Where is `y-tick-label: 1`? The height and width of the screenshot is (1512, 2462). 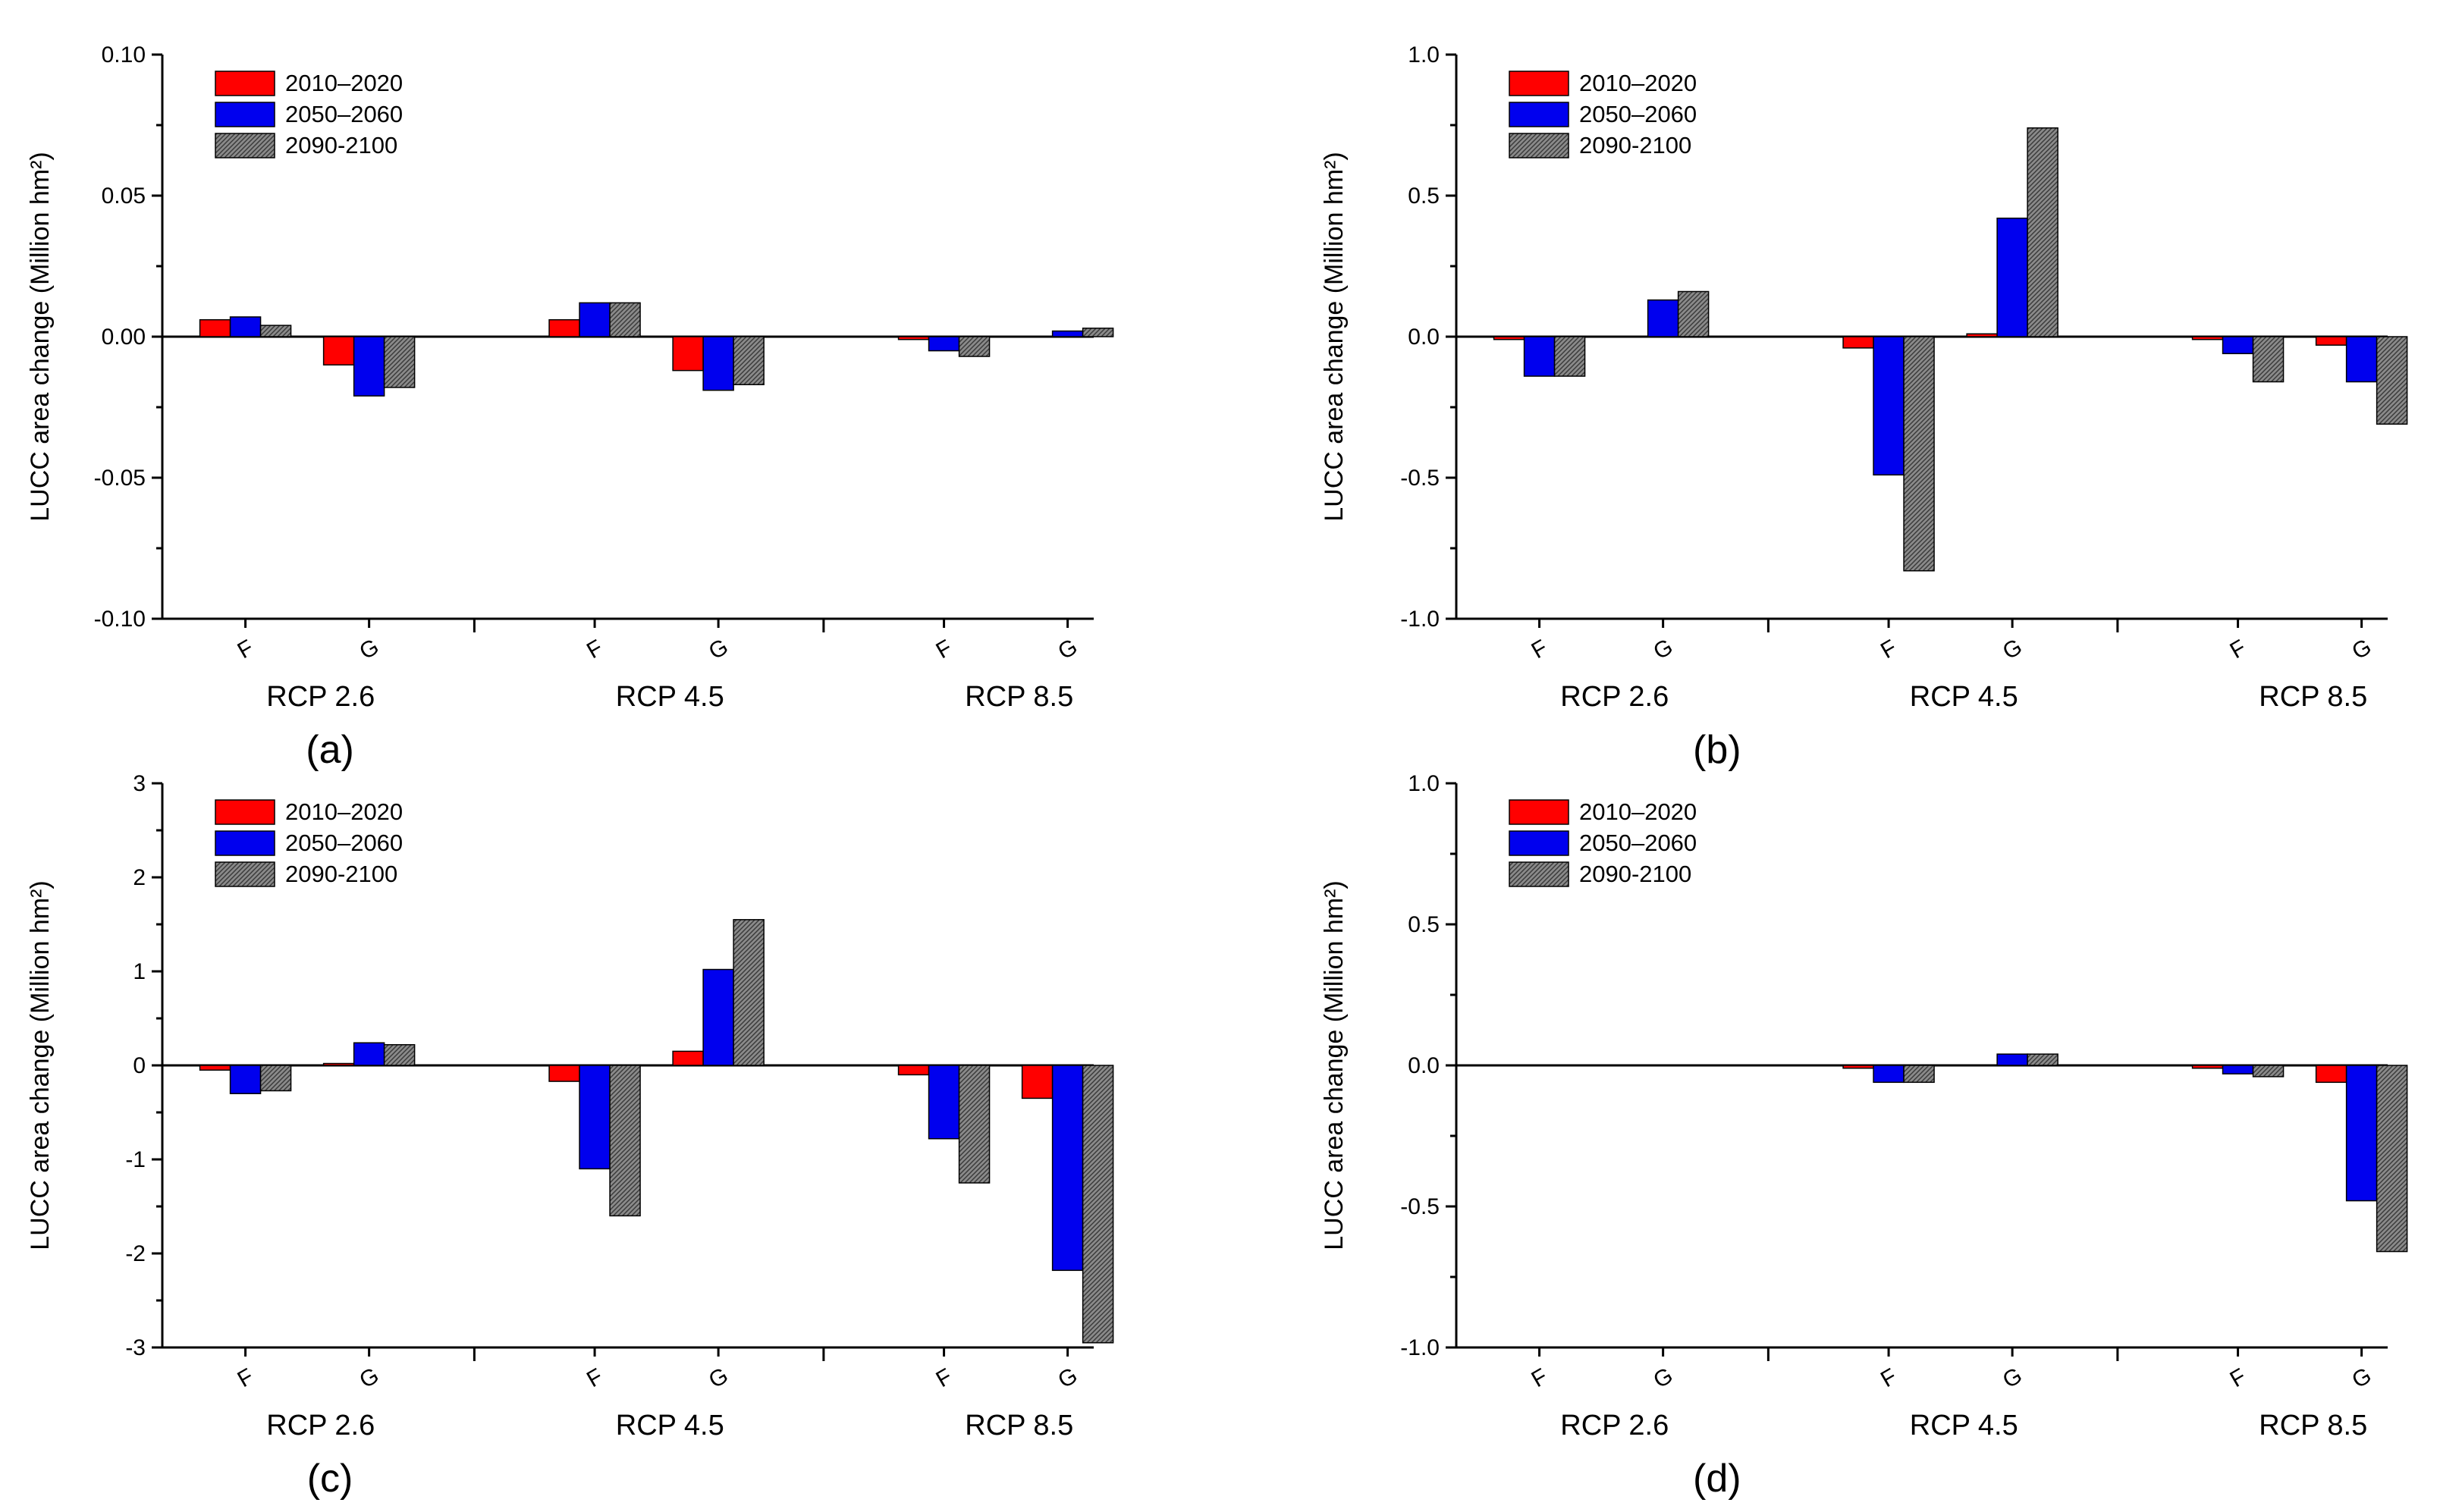
y-tick-label: 1 is located at coordinates (139, 971).